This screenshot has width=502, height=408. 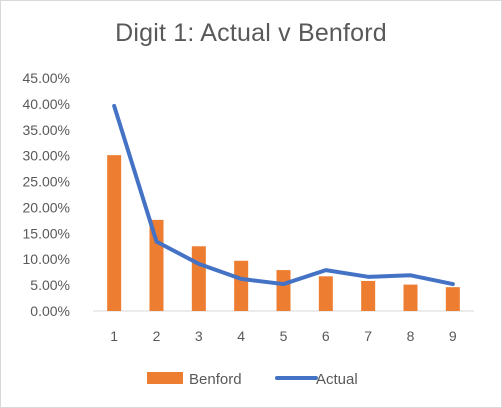 What do you see at coordinates (215, 379) in the screenshot?
I see `legend-label-benford: Benford` at bounding box center [215, 379].